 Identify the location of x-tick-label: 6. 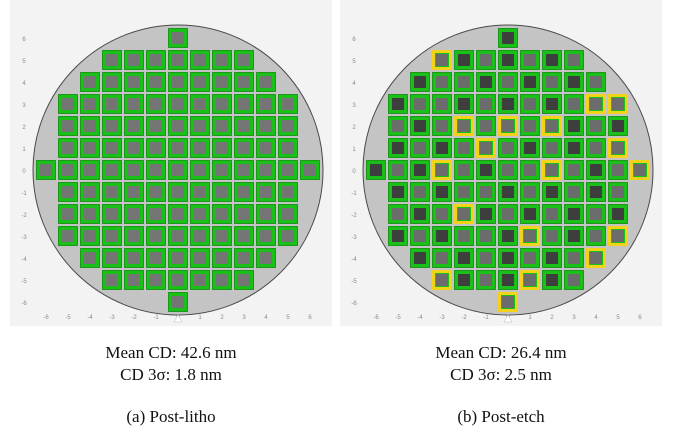
(310, 318).